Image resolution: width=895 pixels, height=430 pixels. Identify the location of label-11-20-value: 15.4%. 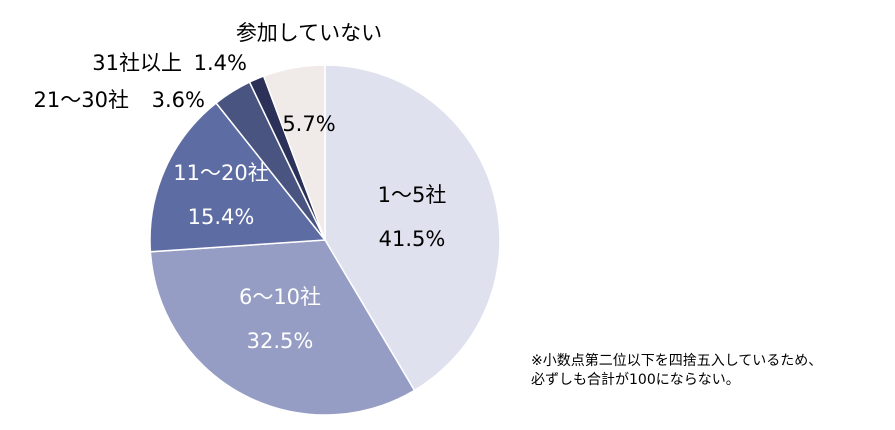
(221, 217).